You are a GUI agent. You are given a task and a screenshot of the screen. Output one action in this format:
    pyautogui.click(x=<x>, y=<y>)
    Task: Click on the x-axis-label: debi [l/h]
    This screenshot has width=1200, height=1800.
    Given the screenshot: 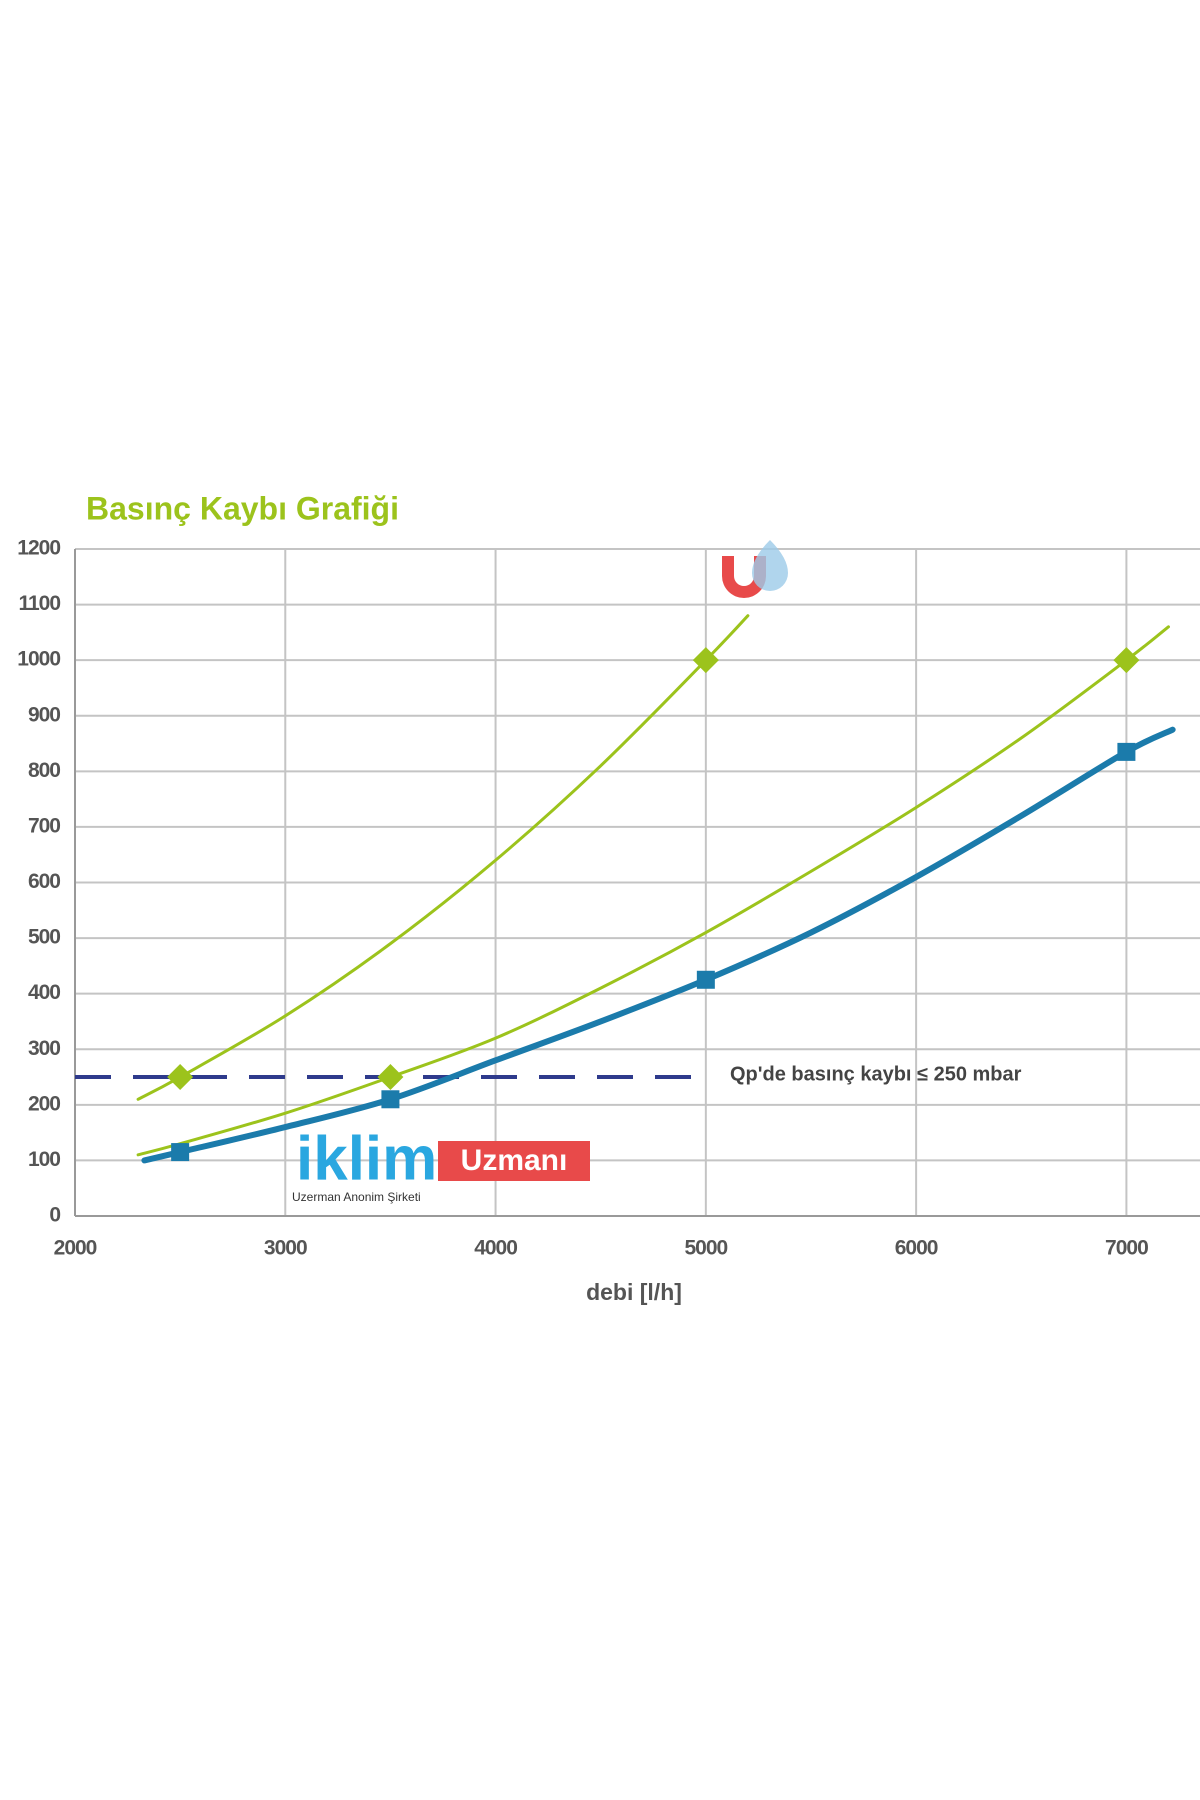 What is the action you would take?
    pyautogui.click(x=634, y=1292)
    